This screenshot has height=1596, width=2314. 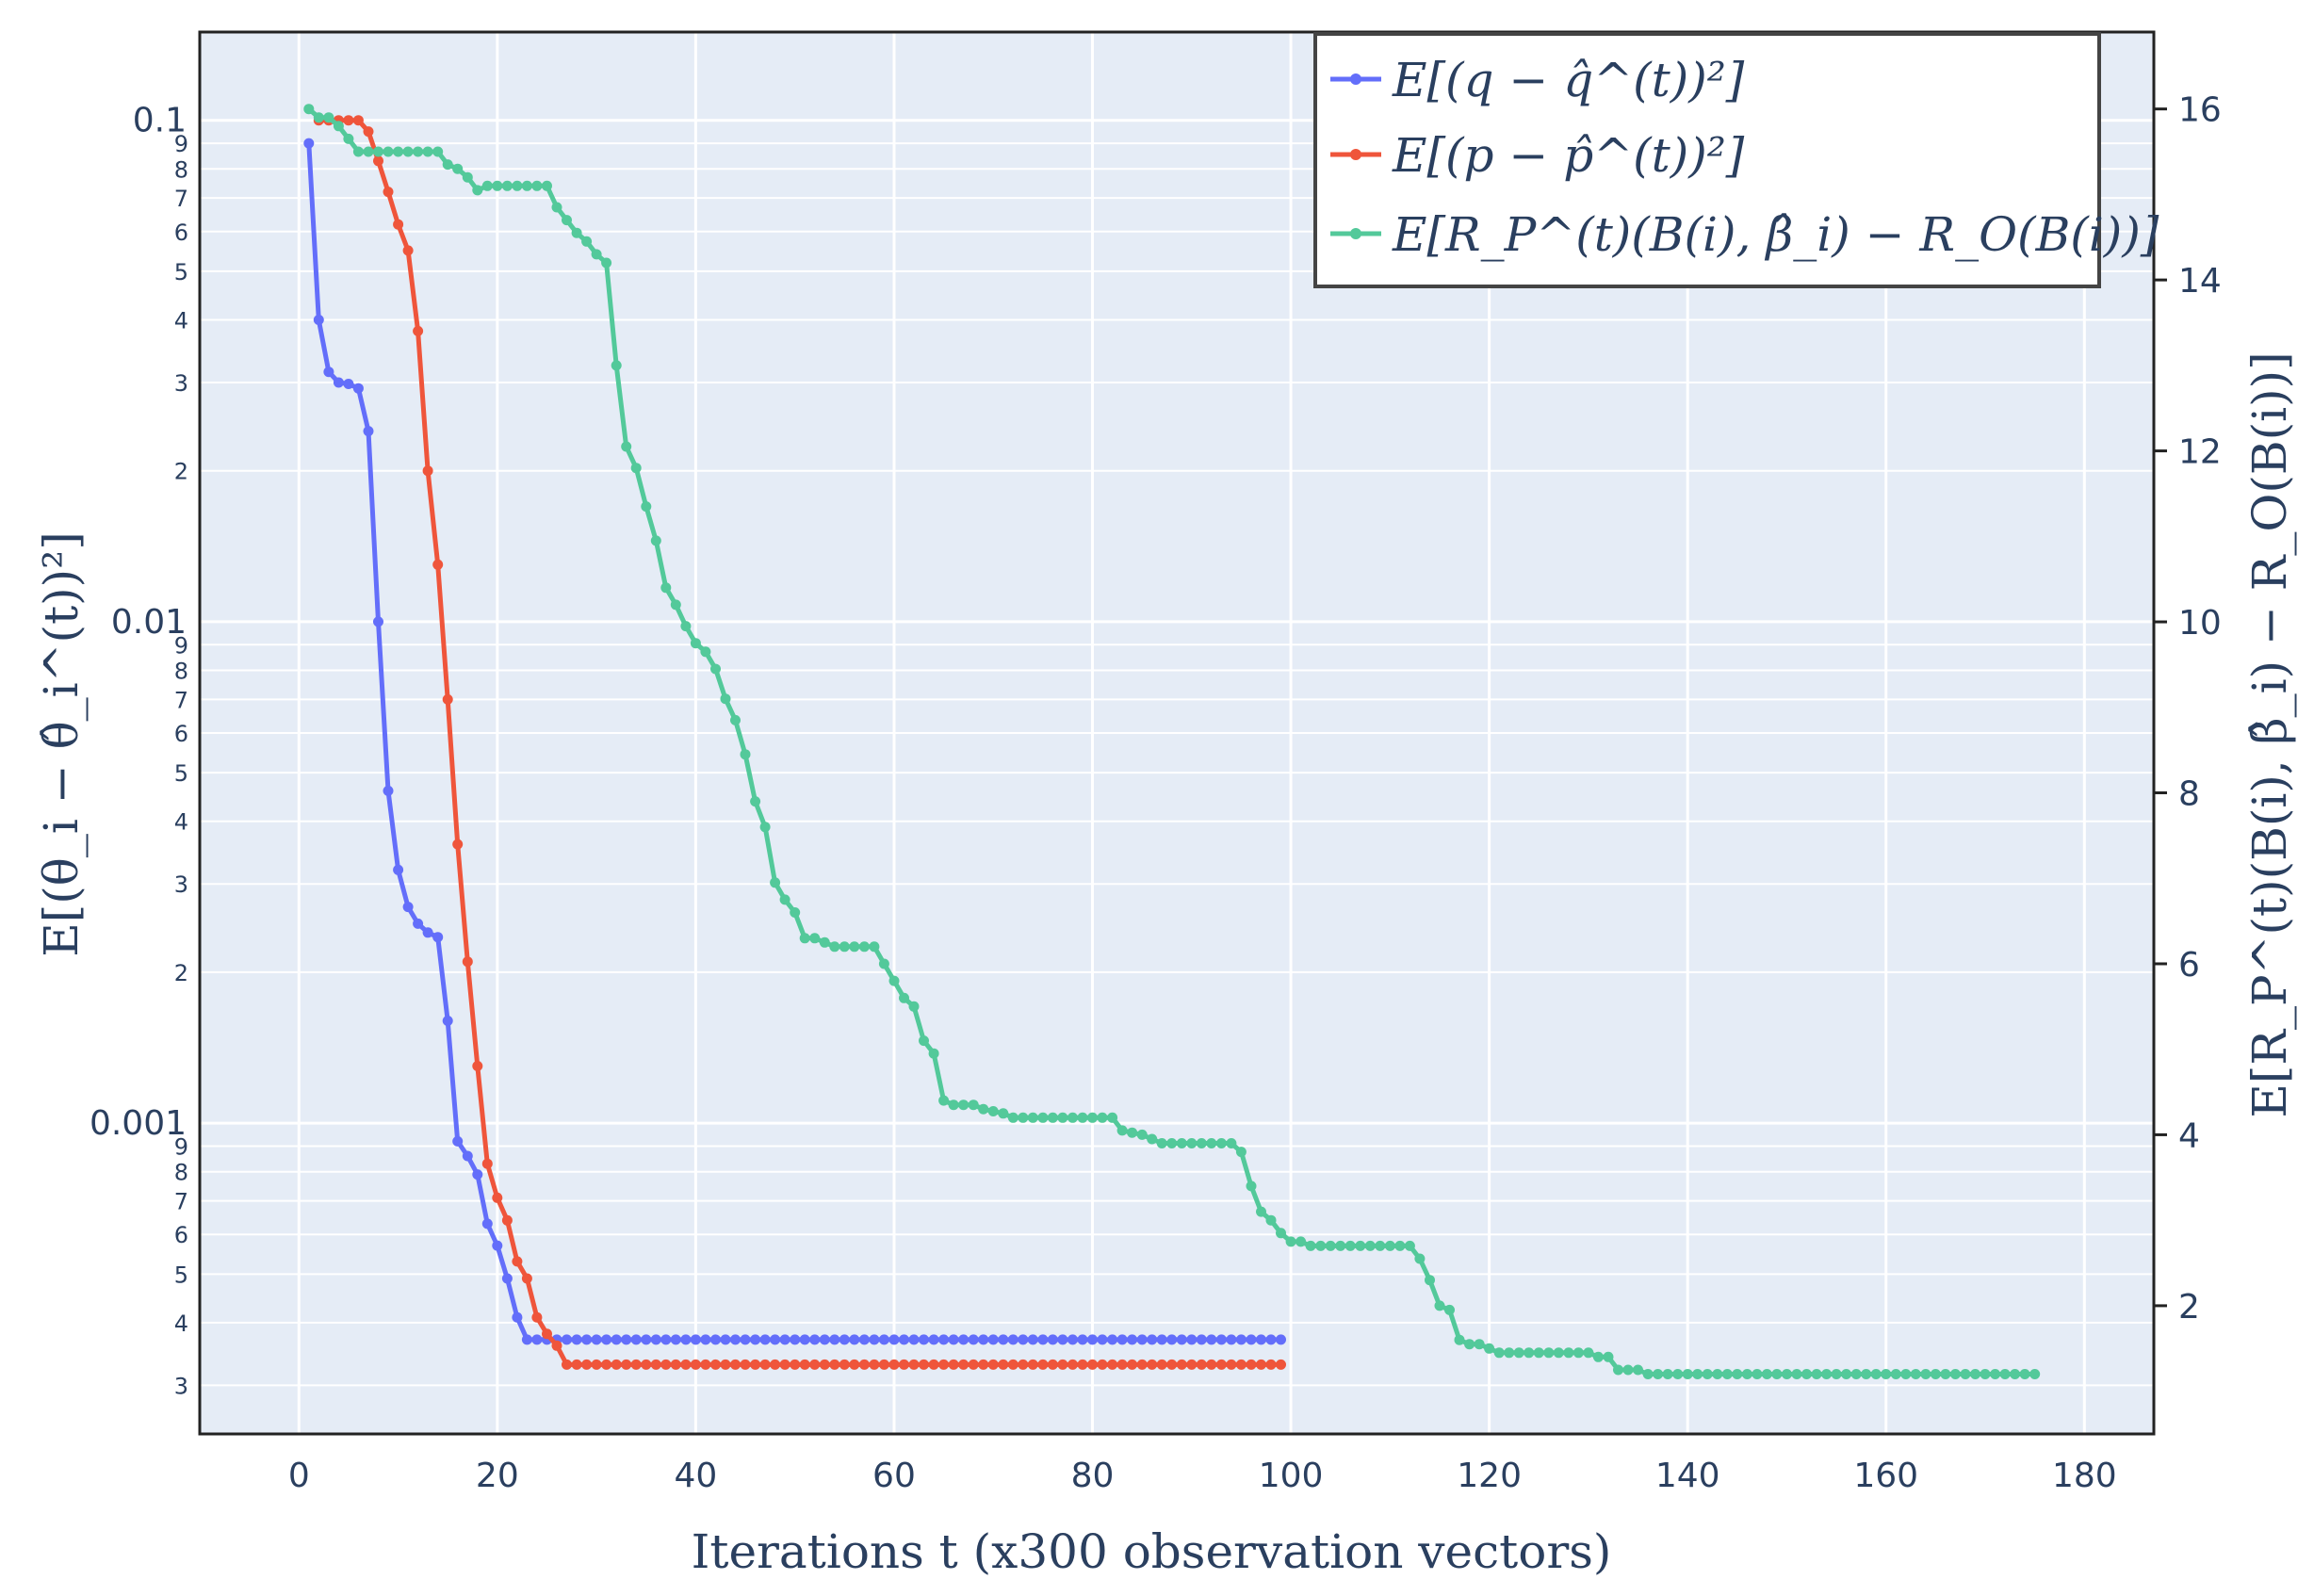 What do you see at coordinates (894, 1476) in the screenshot?
I see `x-tick-label: 60` at bounding box center [894, 1476].